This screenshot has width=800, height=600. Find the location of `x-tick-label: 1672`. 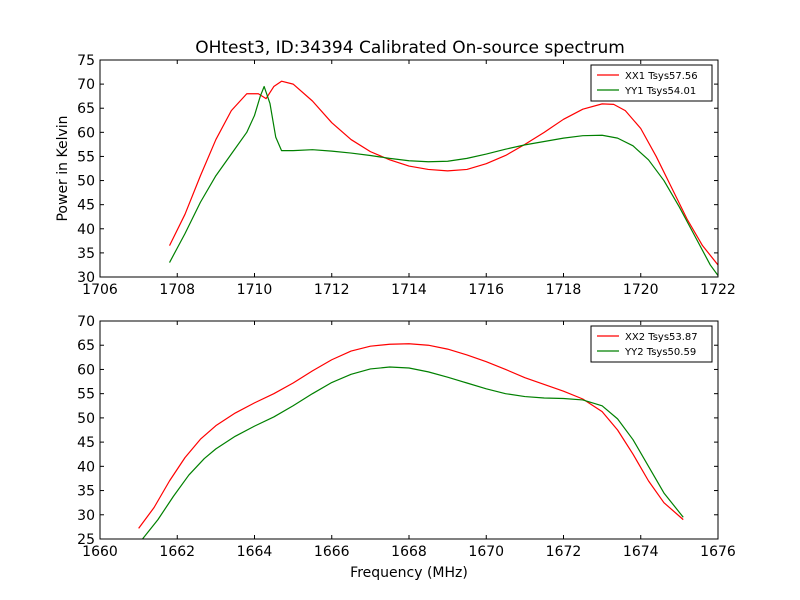

x-tick-label: 1672 is located at coordinates (564, 552).